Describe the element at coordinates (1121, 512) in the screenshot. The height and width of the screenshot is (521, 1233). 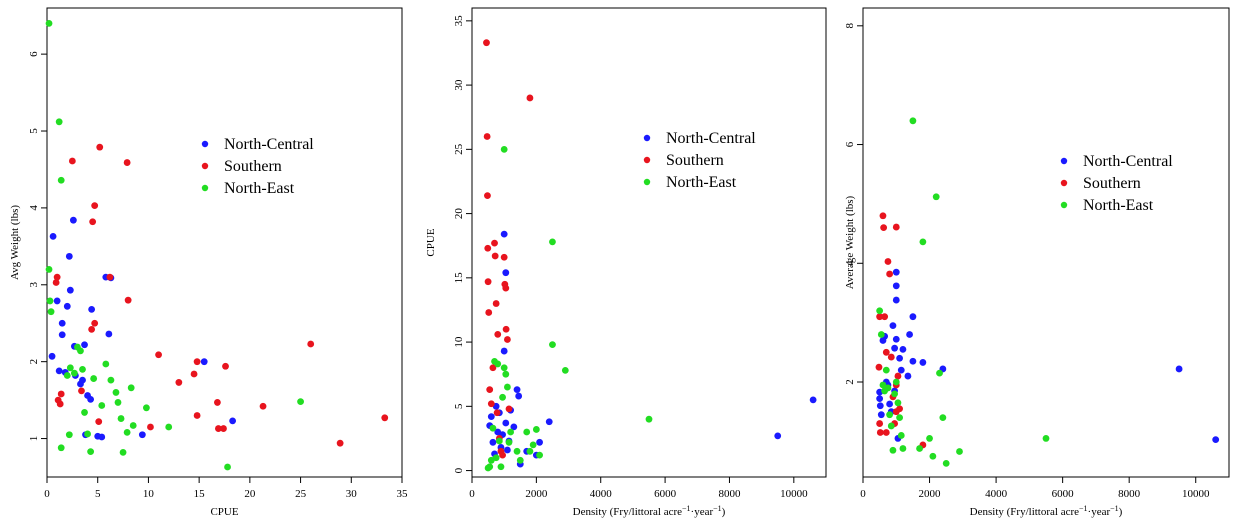
I see `x-axis-title-end: )` at that location.